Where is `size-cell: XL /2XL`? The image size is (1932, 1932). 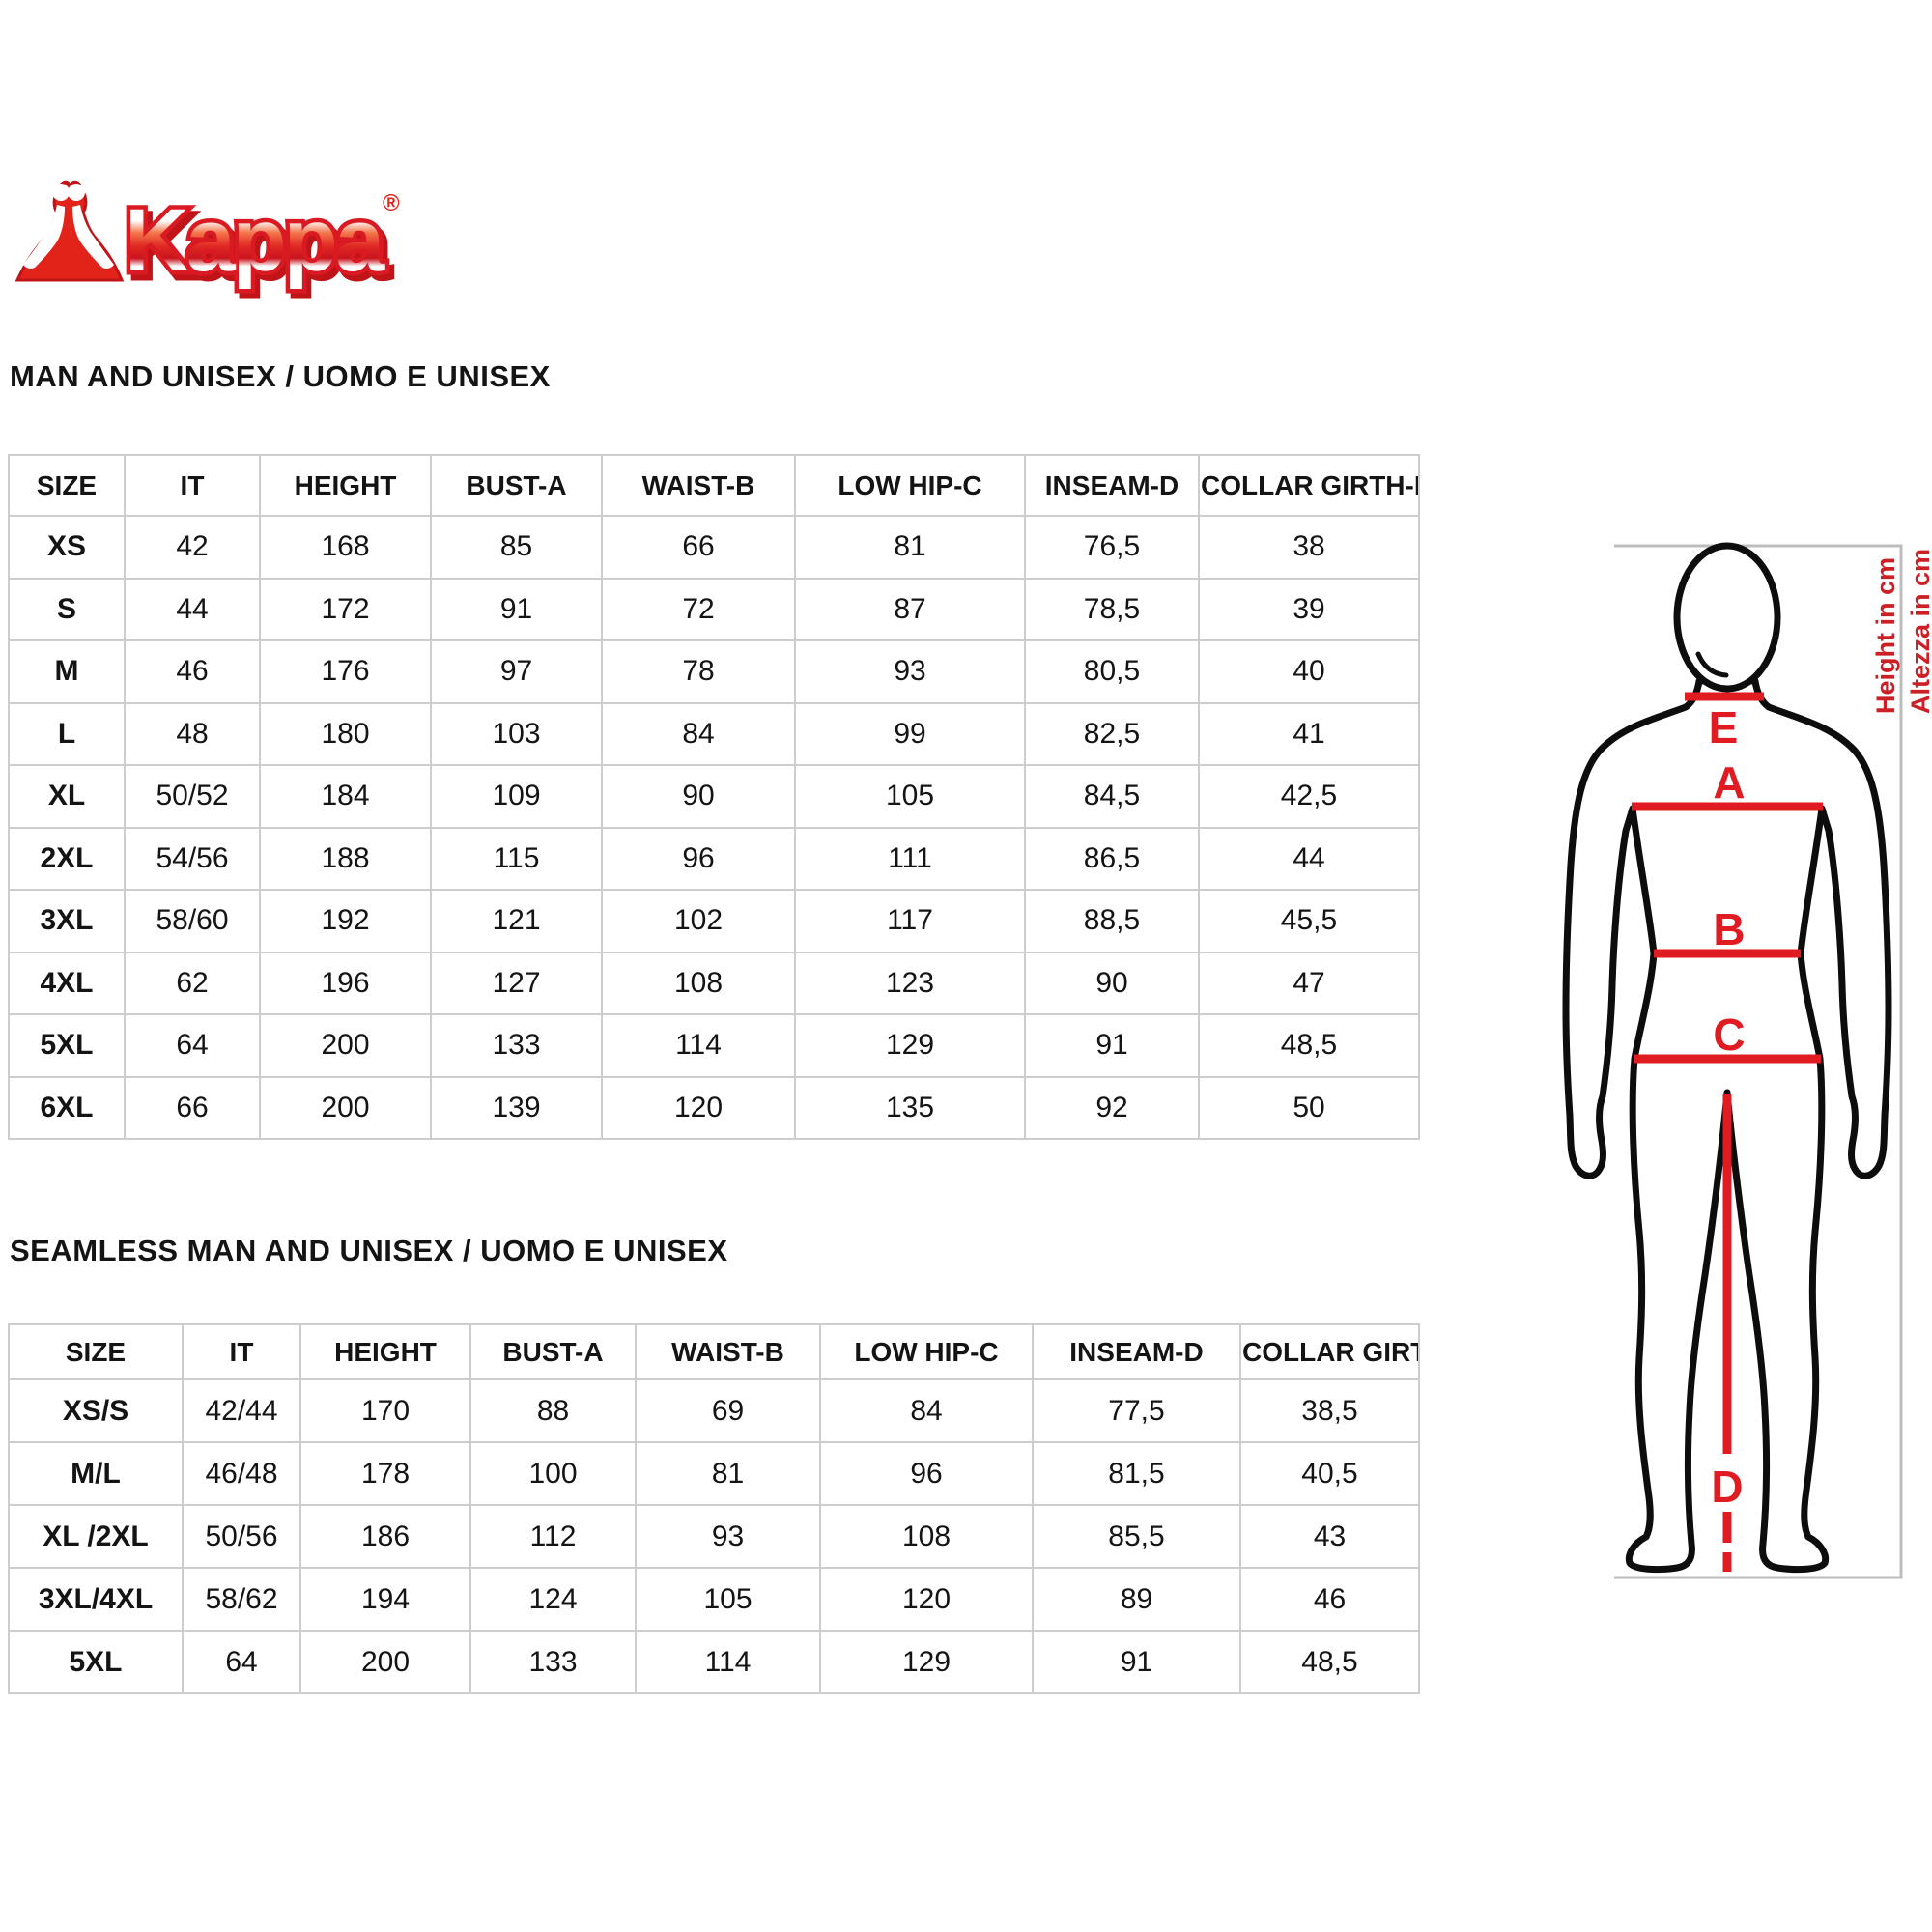
size-cell: XL /2XL is located at coordinates (96, 1536).